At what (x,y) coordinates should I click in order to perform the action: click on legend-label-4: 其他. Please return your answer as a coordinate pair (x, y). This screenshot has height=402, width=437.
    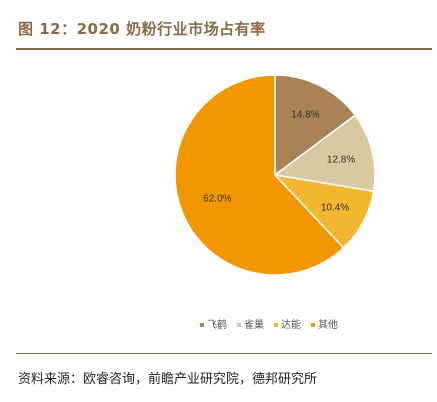
    Looking at the image, I should click on (328, 324).